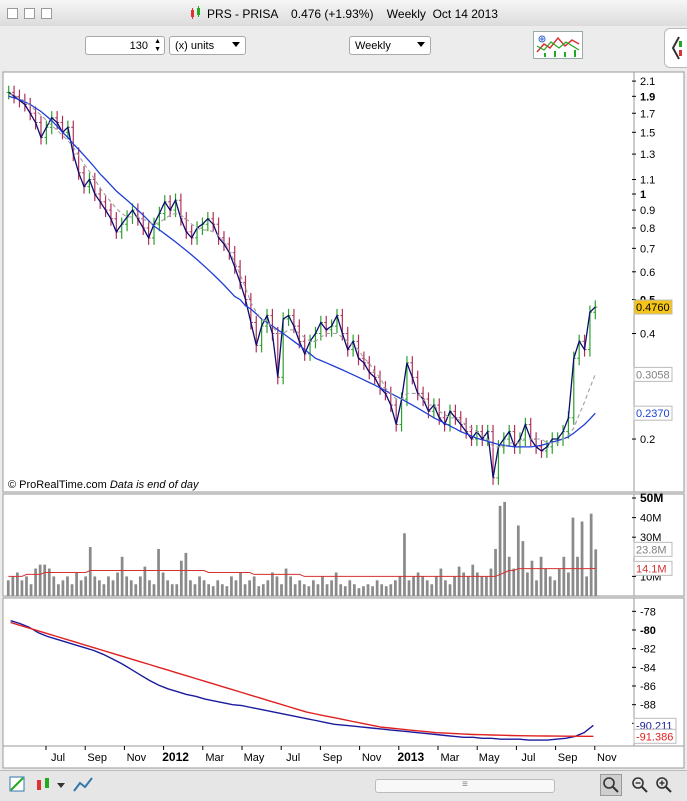 This screenshot has height=801, width=687. Describe the element at coordinates (611, 785) in the screenshot. I see `zoom-select-icon` at that location.